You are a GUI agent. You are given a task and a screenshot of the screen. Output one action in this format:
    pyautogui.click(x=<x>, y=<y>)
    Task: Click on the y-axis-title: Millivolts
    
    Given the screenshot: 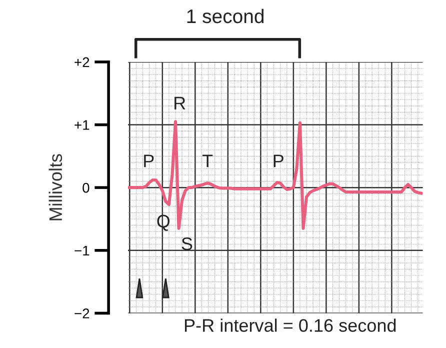 What is the action you would take?
    pyautogui.click(x=55, y=187)
    